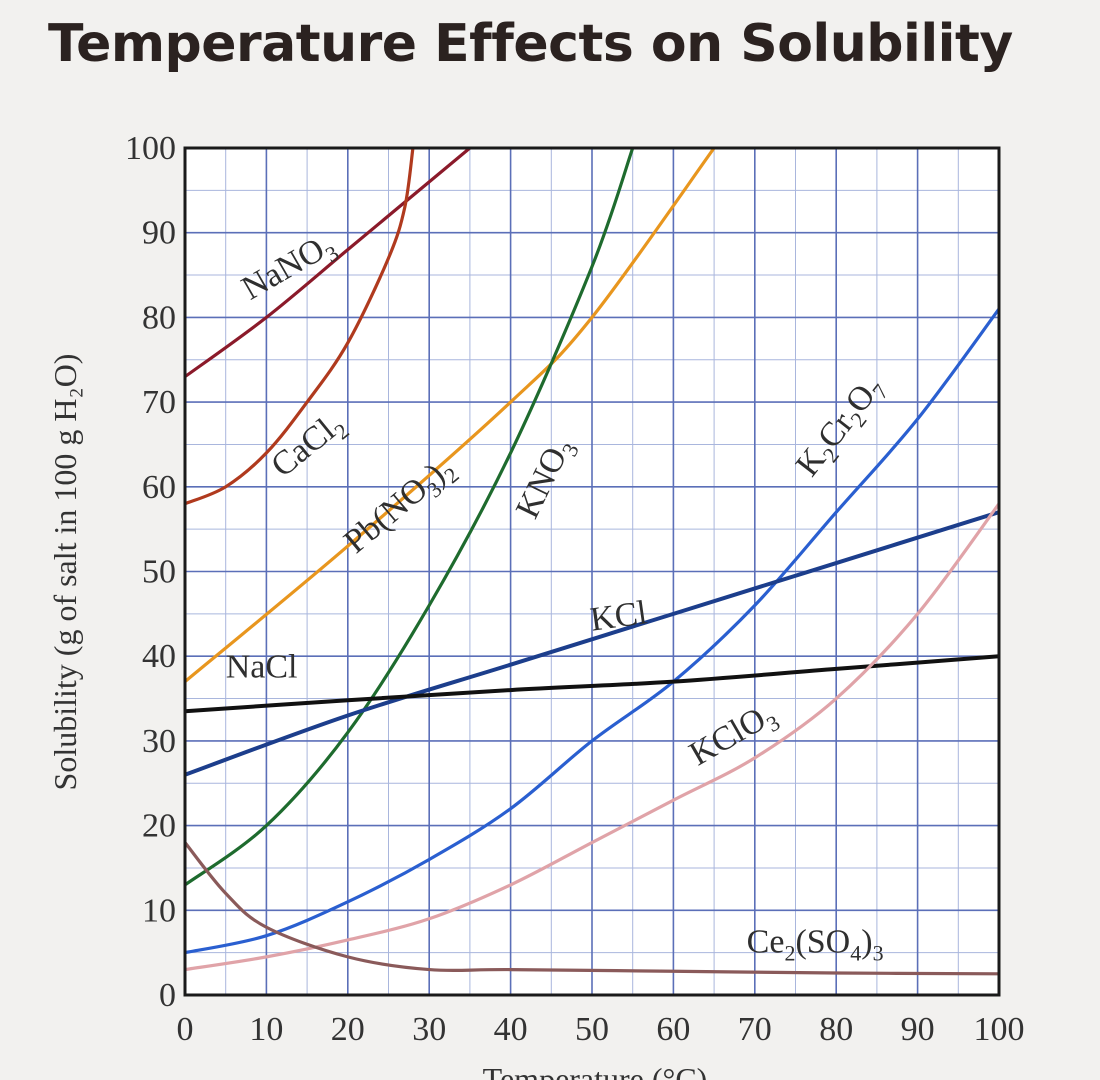  Describe the element at coordinates (595, 1070) in the screenshot. I see `x-axis-title: Temperature (°C)` at that location.